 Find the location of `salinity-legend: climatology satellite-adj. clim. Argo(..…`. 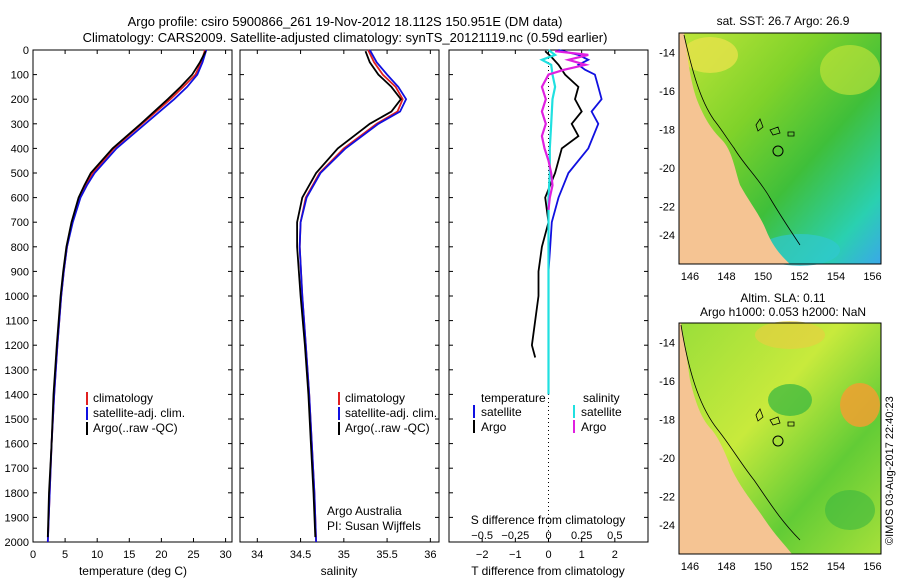

salinity-legend: climatology satellite-adj. clim. Argo(..… is located at coordinates (387, 413).